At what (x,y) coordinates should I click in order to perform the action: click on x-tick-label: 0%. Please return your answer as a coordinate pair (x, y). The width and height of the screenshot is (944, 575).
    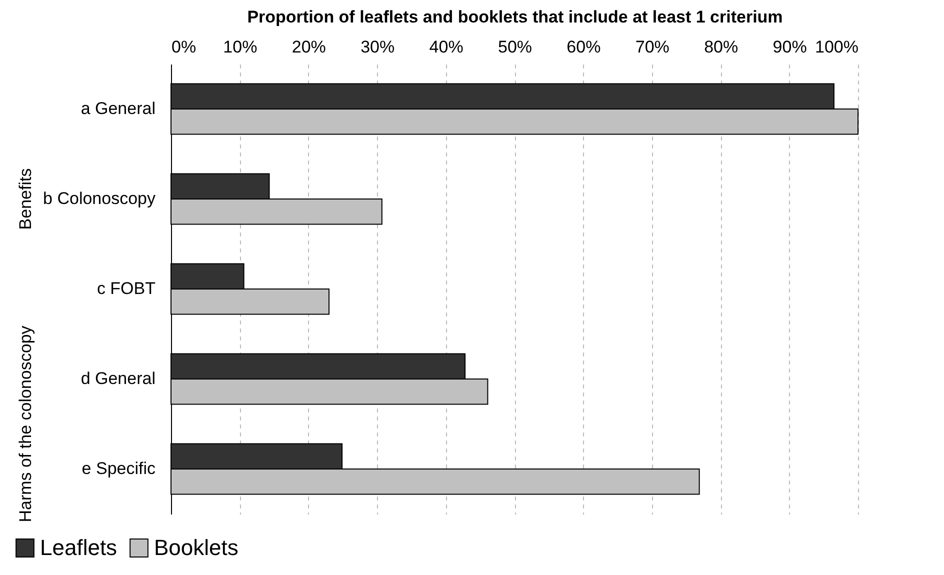
    Looking at the image, I should click on (184, 47).